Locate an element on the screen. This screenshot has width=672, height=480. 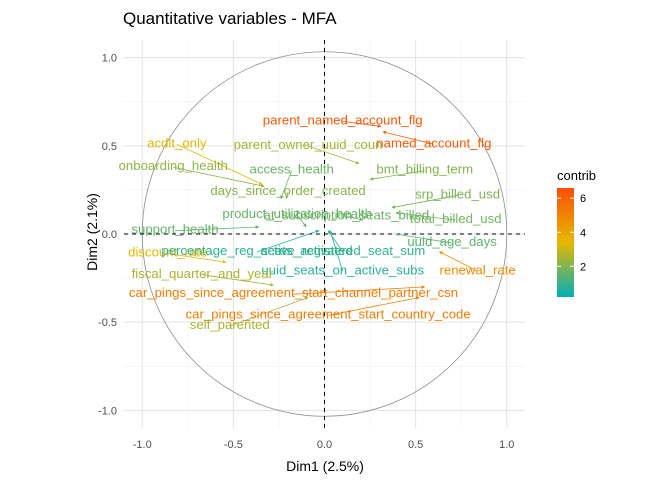
x-tick-labels: -1.0 -0.5 0.0 0.5 1.0 is located at coordinates (324, 445).